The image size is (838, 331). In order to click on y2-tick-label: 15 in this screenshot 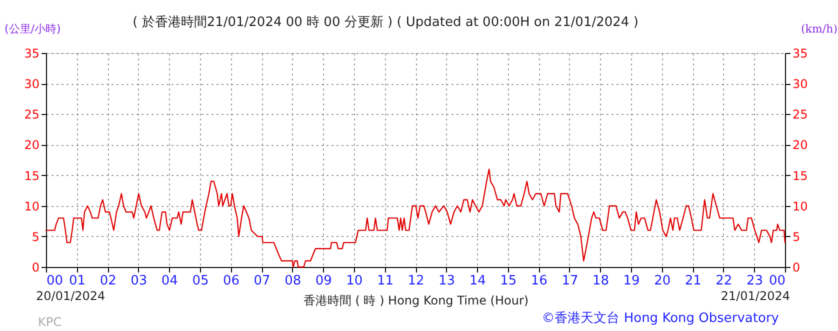, I will do `click(800, 175)`.